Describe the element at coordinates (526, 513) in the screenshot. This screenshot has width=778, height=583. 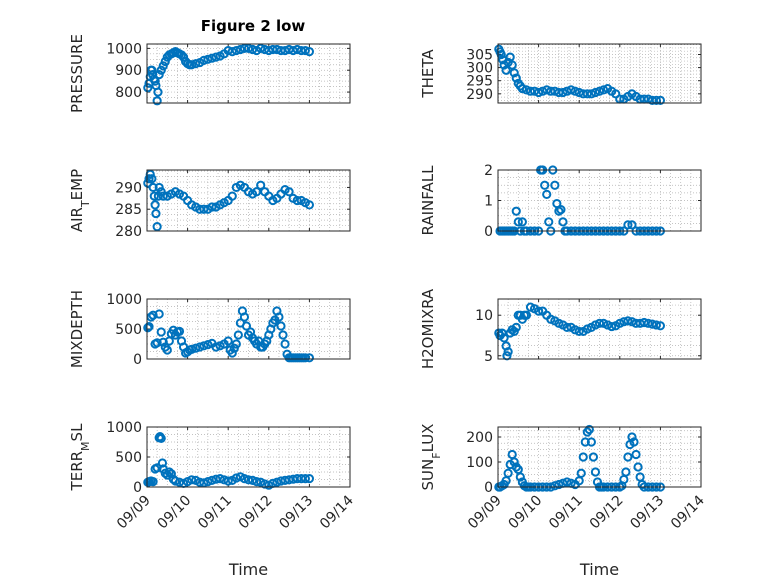
I see `x-tick-label: 09/10` at that location.